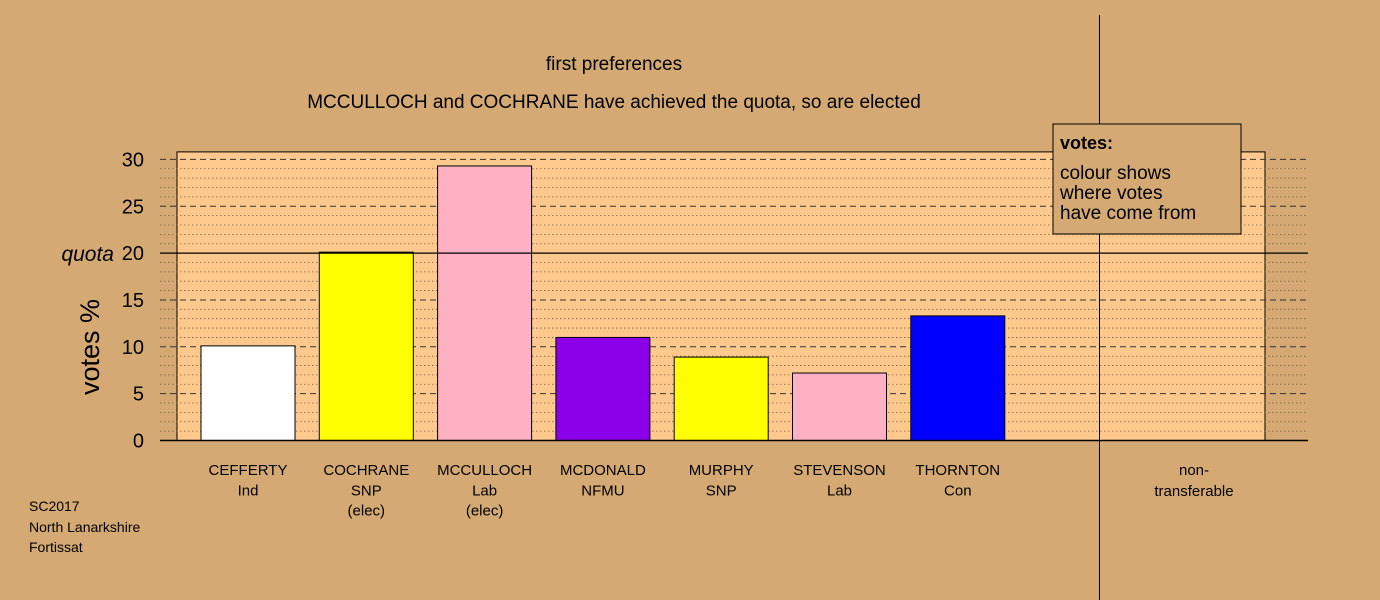 The height and width of the screenshot is (600, 1380). Describe the element at coordinates (133, 301) in the screenshot. I see `y-tick-label: 15` at that location.